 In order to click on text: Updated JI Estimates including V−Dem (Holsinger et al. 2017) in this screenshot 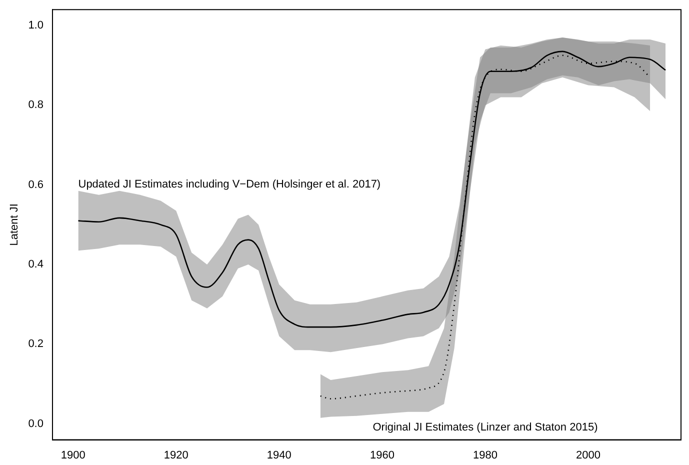, I will do `click(229, 184)`.